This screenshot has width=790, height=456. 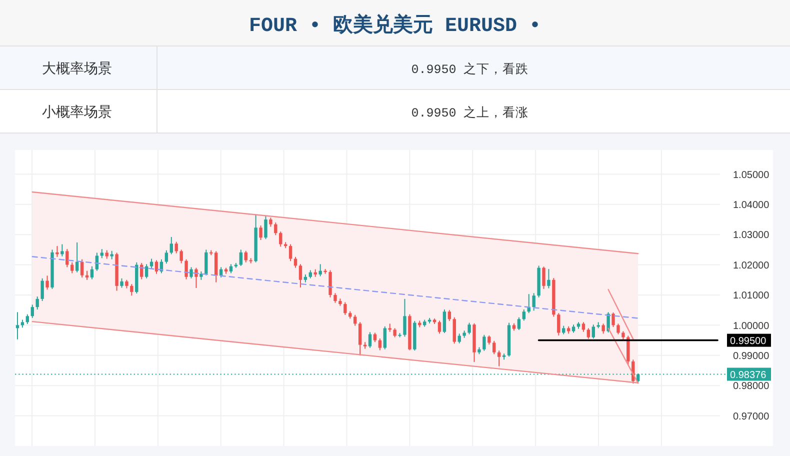 What do you see at coordinates (751, 175) in the screenshot?
I see `y-tick-label: 1.05000` at bounding box center [751, 175].